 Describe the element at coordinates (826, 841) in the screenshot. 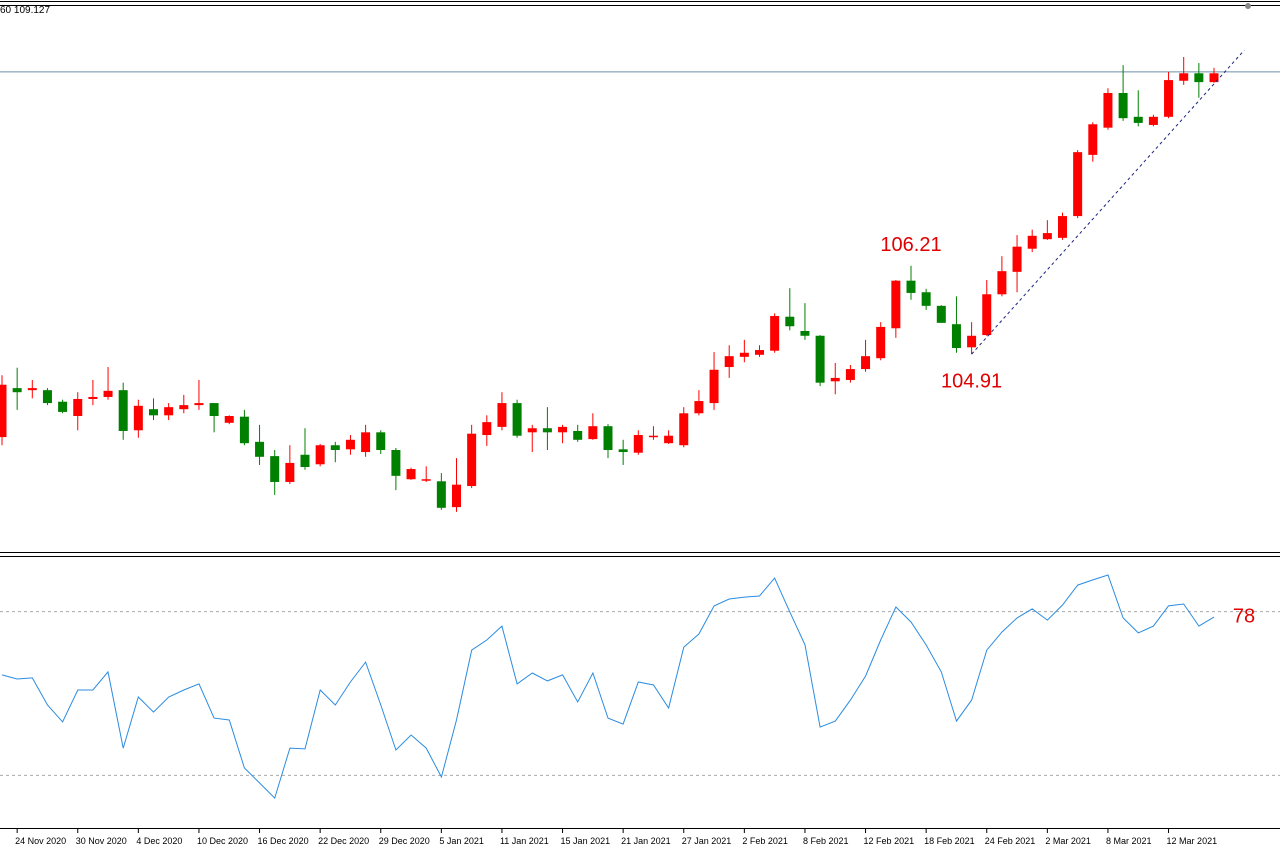

I see `x-tick-label: 8 Feb 2021` at that location.